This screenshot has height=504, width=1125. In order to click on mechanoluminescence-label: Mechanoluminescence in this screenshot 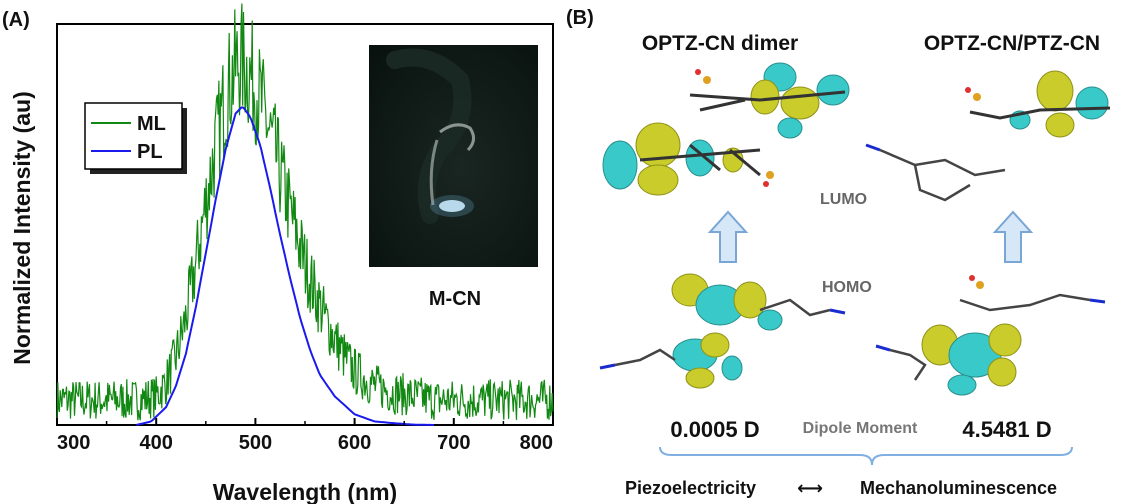, I will do `click(958, 488)`.